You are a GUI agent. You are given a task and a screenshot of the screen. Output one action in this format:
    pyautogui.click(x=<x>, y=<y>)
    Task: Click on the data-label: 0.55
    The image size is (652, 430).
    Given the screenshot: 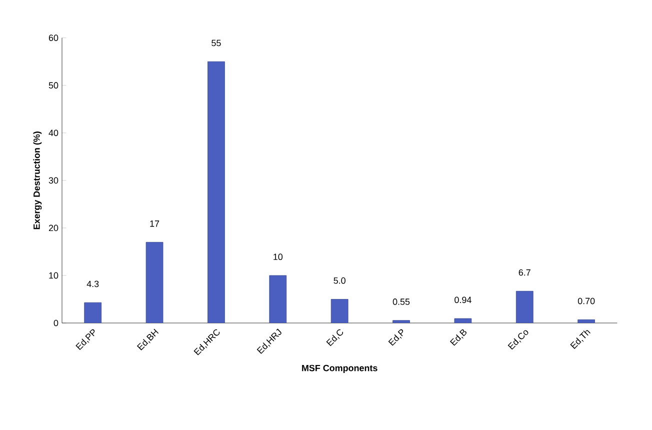 What is the action you would take?
    pyautogui.click(x=401, y=301)
    